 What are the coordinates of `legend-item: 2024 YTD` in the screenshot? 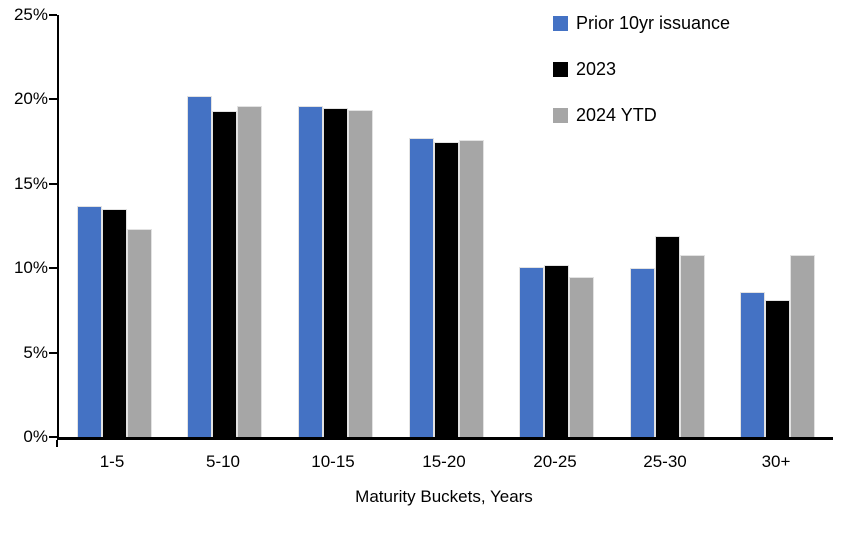 It's located at (641, 115).